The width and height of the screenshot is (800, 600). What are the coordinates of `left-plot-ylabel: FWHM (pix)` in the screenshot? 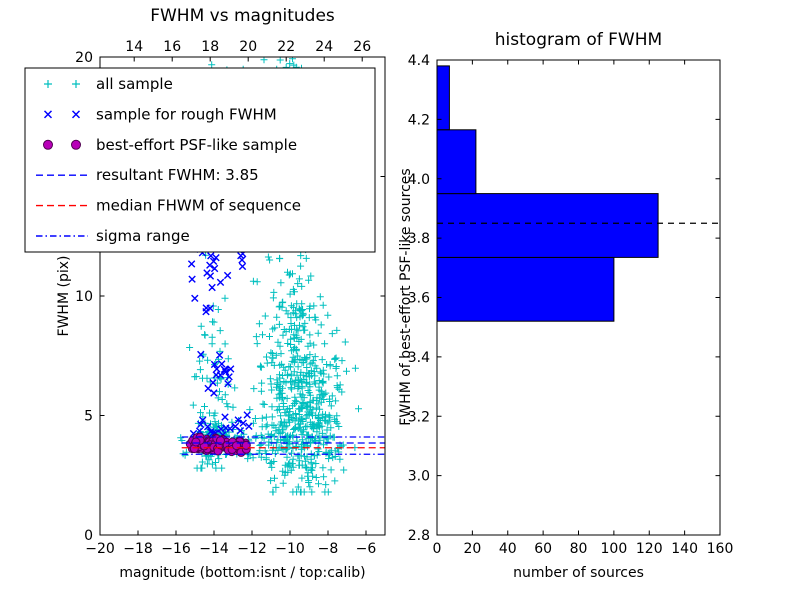 It's located at (64, 296).